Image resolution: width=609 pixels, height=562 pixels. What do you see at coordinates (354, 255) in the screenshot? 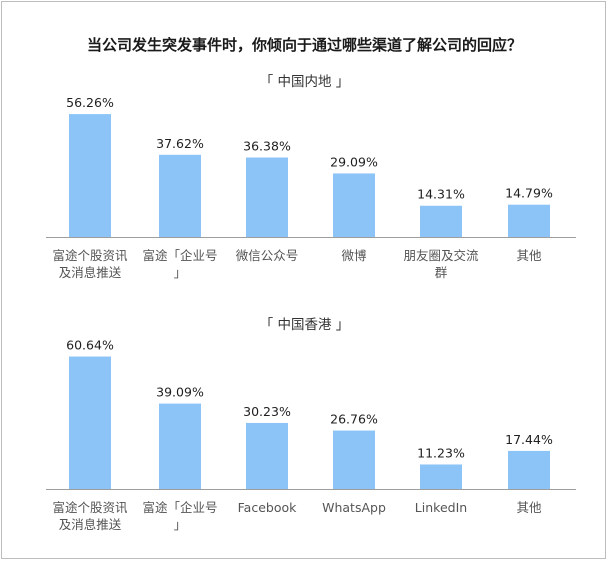
I see `category-label-1-4: 微博` at bounding box center [354, 255].